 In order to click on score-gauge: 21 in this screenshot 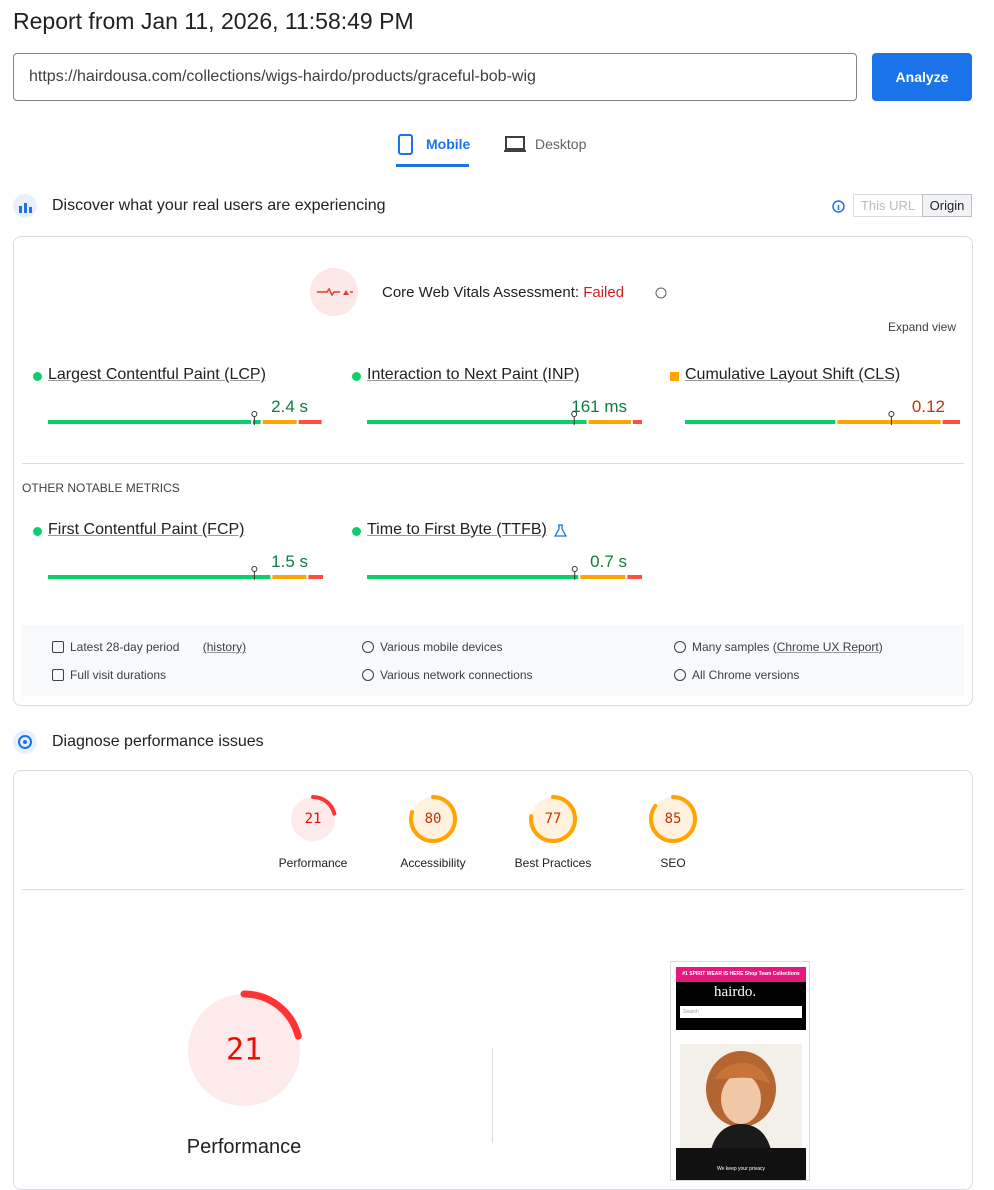, I will do `click(313, 819)`.